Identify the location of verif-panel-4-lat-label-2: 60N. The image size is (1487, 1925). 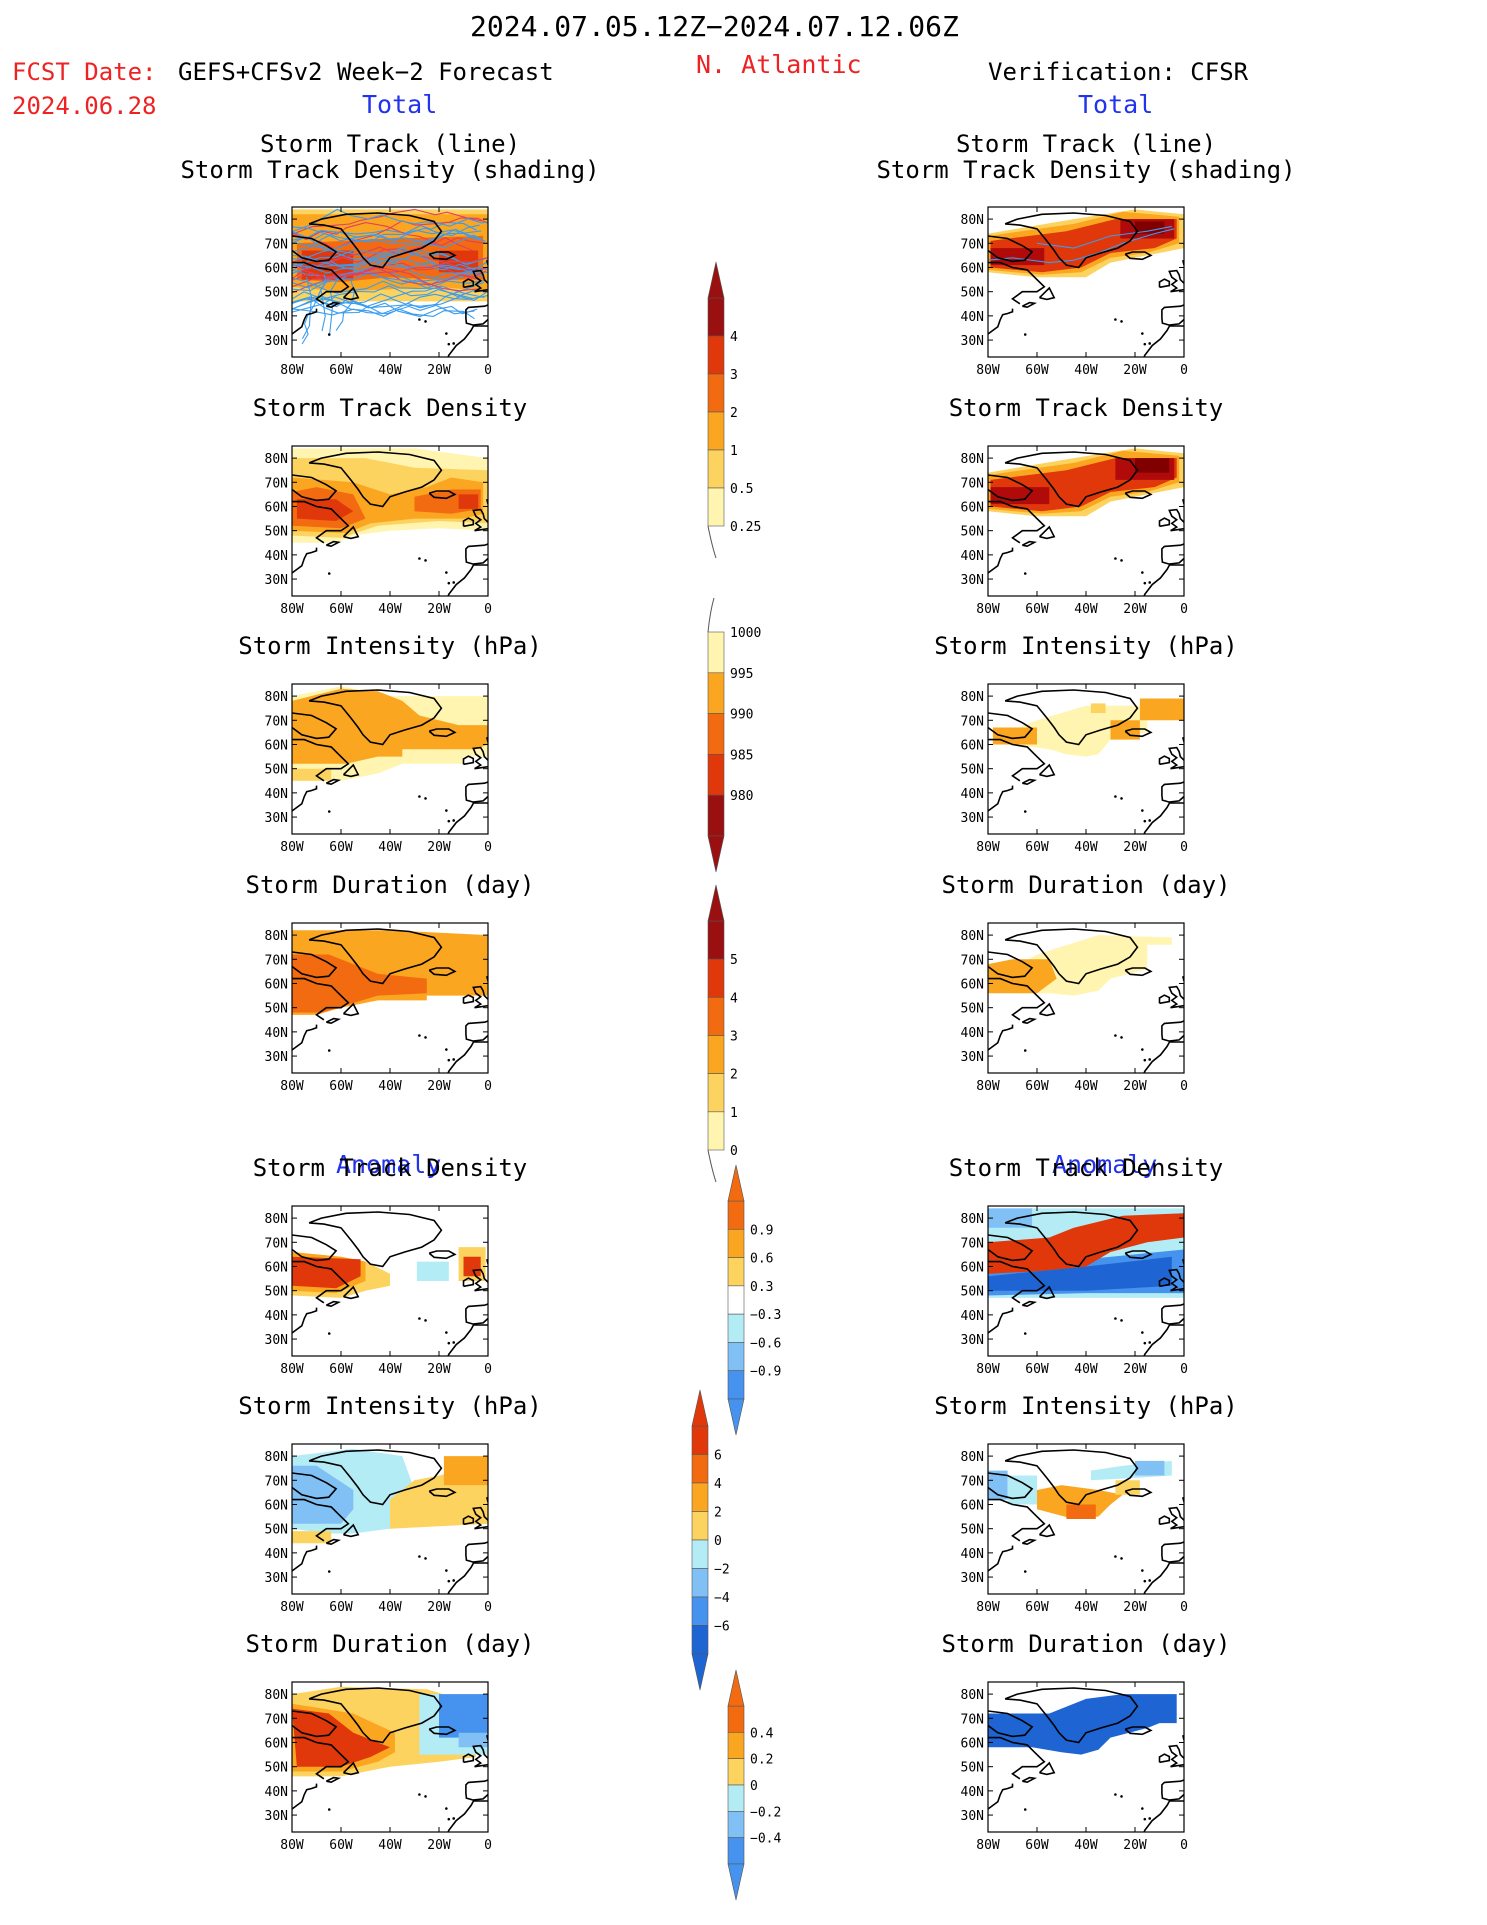
(972, 1267).